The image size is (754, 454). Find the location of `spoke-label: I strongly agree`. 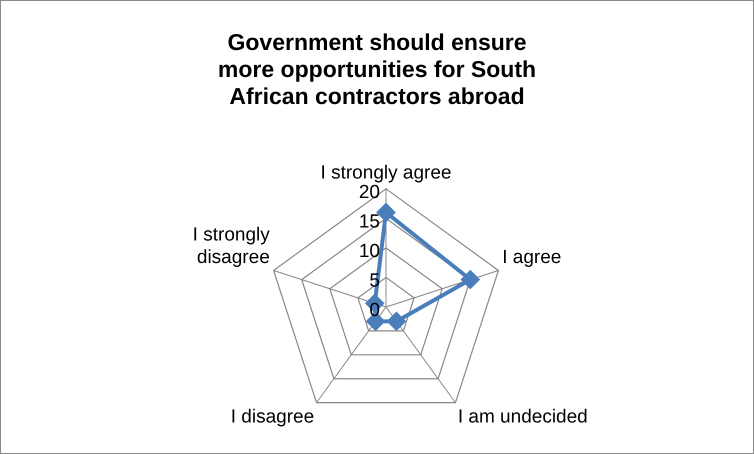

spoke-label: I strongly agree is located at coordinates (386, 173).